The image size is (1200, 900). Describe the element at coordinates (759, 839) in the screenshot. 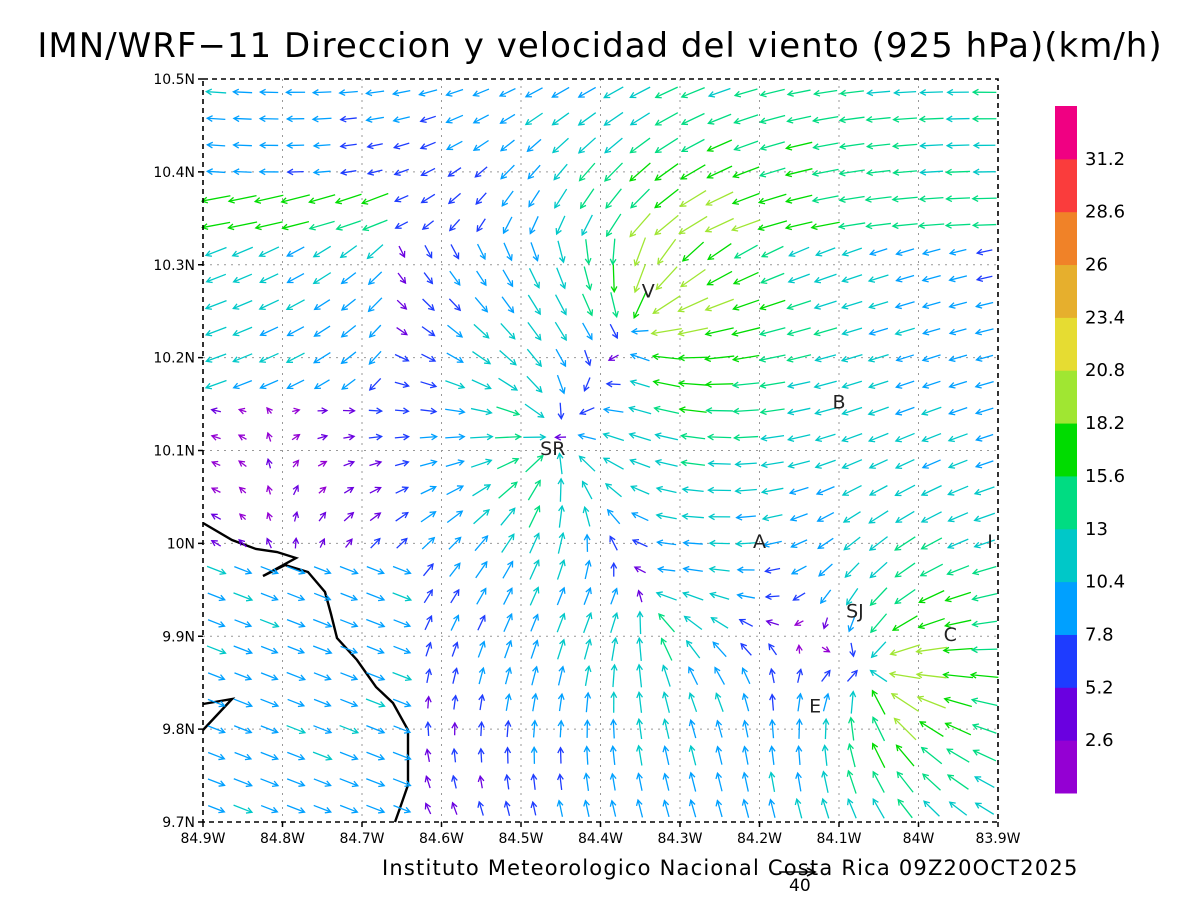

I see `x-tick-label: 84.2W` at that location.